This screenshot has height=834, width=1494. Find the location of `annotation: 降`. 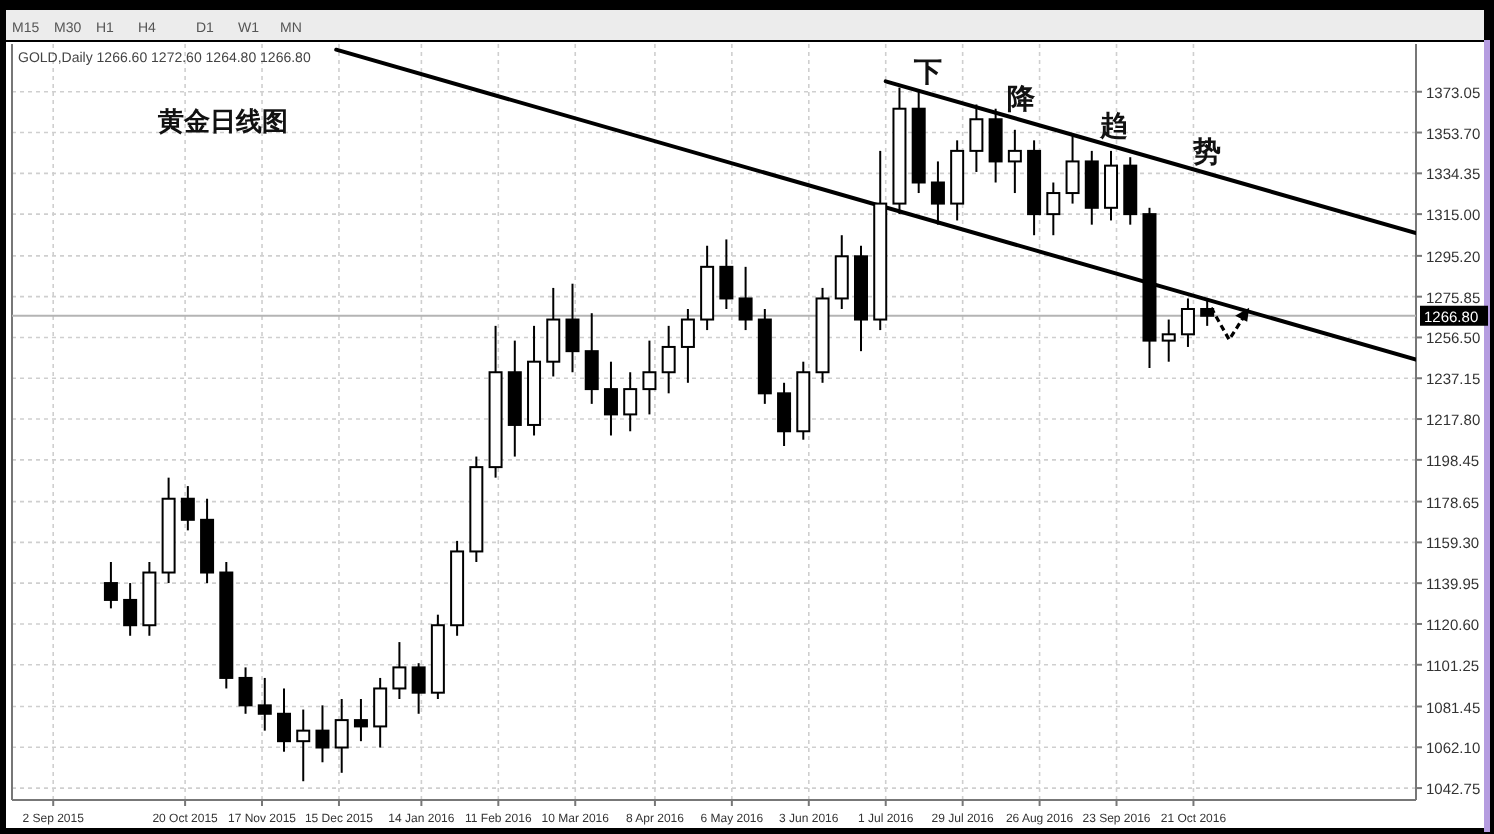

annotation: 降 is located at coordinates (1021, 98).